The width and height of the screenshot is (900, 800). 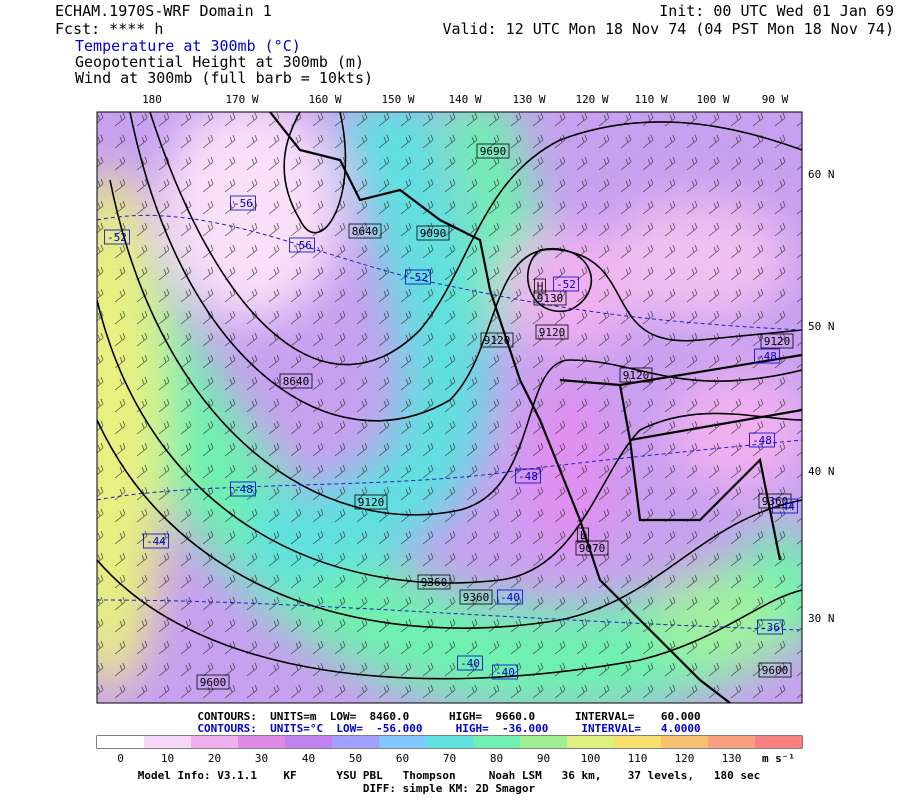 I want to click on colorbar-label: 130, so click(x=732, y=758).